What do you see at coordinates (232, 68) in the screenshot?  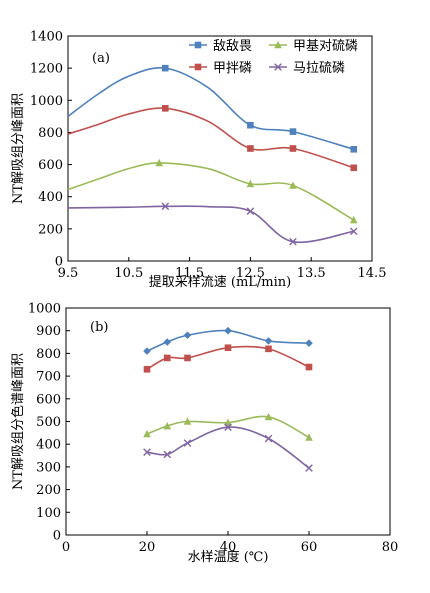 I see `legend-label: 甲拌磷` at bounding box center [232, 68].